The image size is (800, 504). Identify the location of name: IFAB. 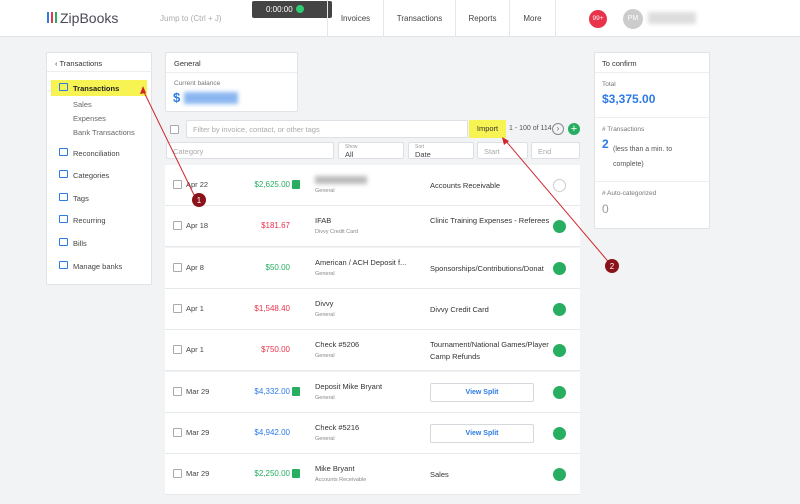
(323, 221).